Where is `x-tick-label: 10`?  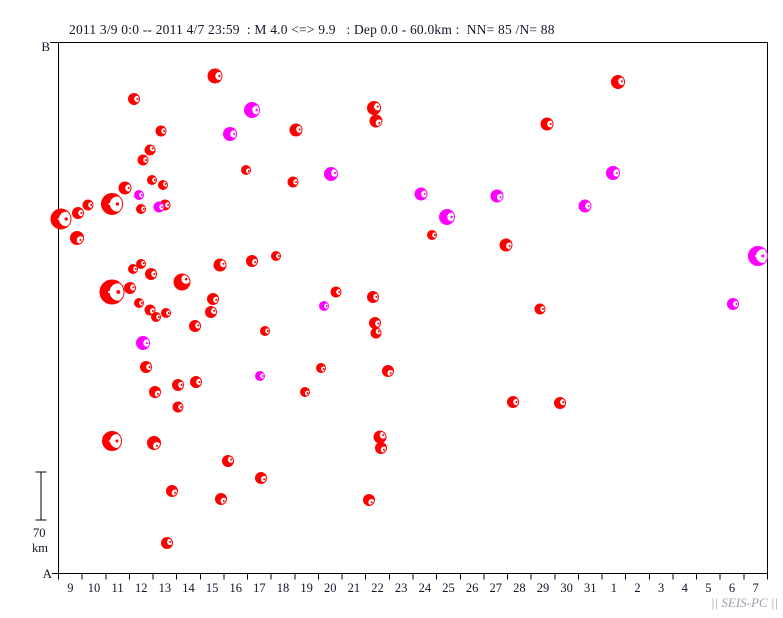
x-tick-label: 10 is located at coordinates (94, 588).